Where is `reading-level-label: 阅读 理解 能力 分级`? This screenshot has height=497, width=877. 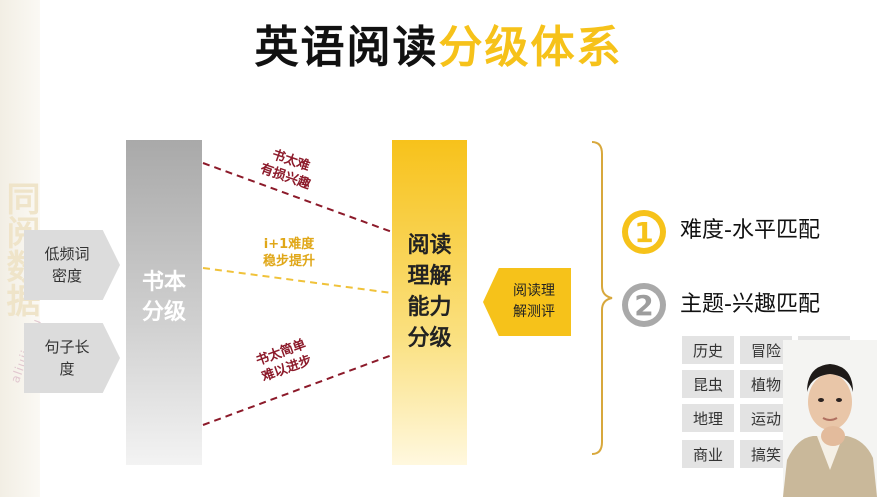
reading-level-label: 阅读 理解 能力 分级 is located at coordinates (429, 292).